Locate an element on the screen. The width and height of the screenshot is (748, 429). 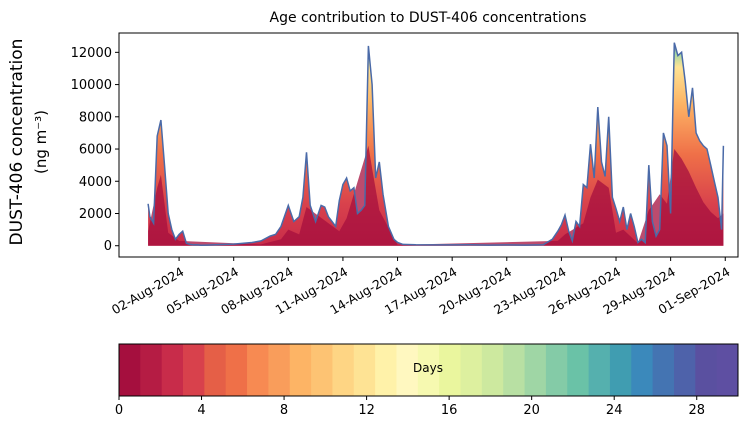
colorbar-tick-label: 4 is located at coordinates (201, 410).